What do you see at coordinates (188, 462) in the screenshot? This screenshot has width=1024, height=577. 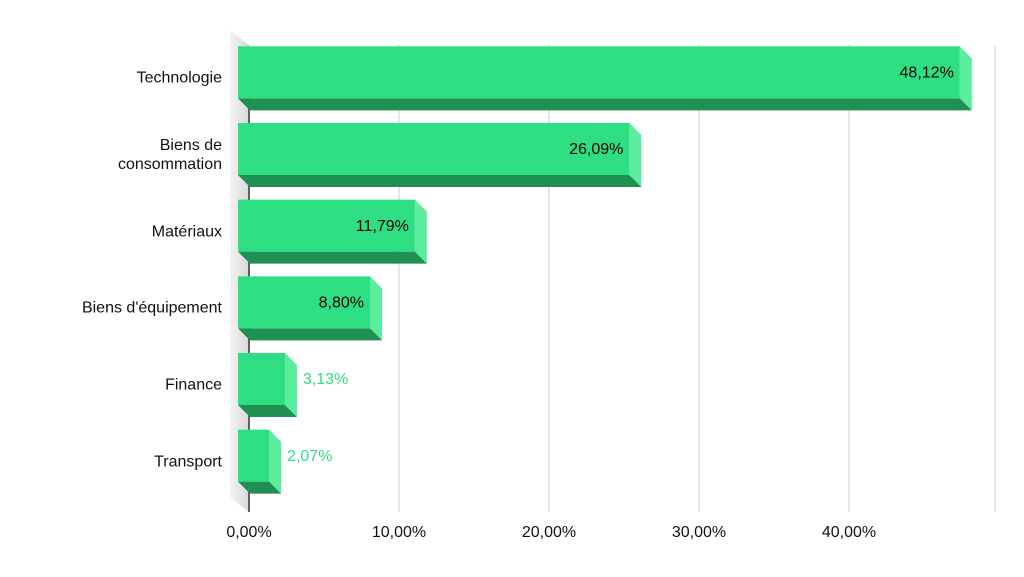 I see `category-label: Transport` at bounding box center [188, 462].